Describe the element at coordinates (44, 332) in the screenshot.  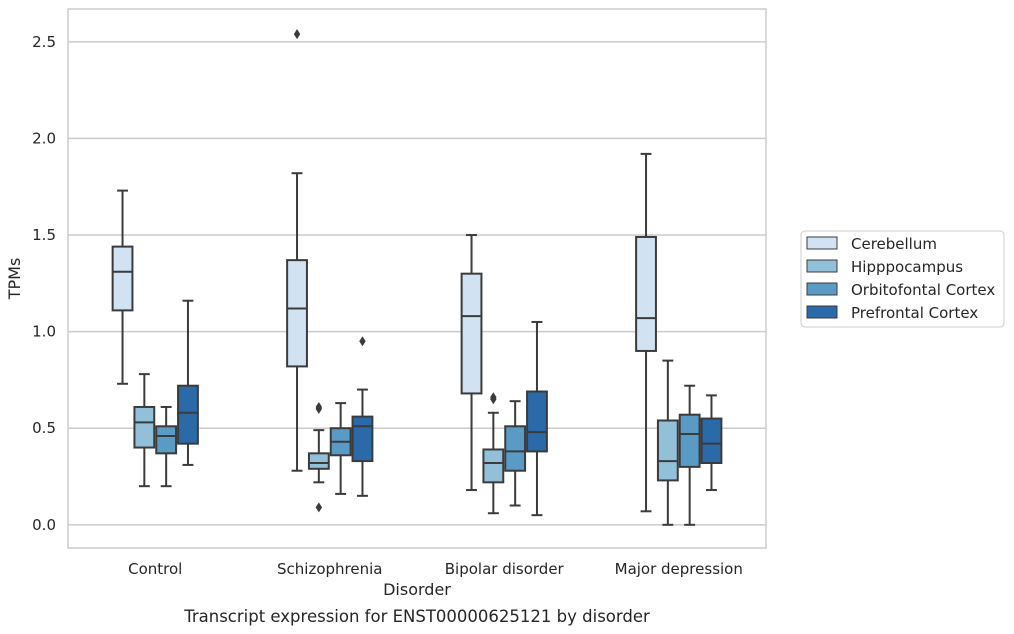
I see `y-tick-label: 1.0` at that location.